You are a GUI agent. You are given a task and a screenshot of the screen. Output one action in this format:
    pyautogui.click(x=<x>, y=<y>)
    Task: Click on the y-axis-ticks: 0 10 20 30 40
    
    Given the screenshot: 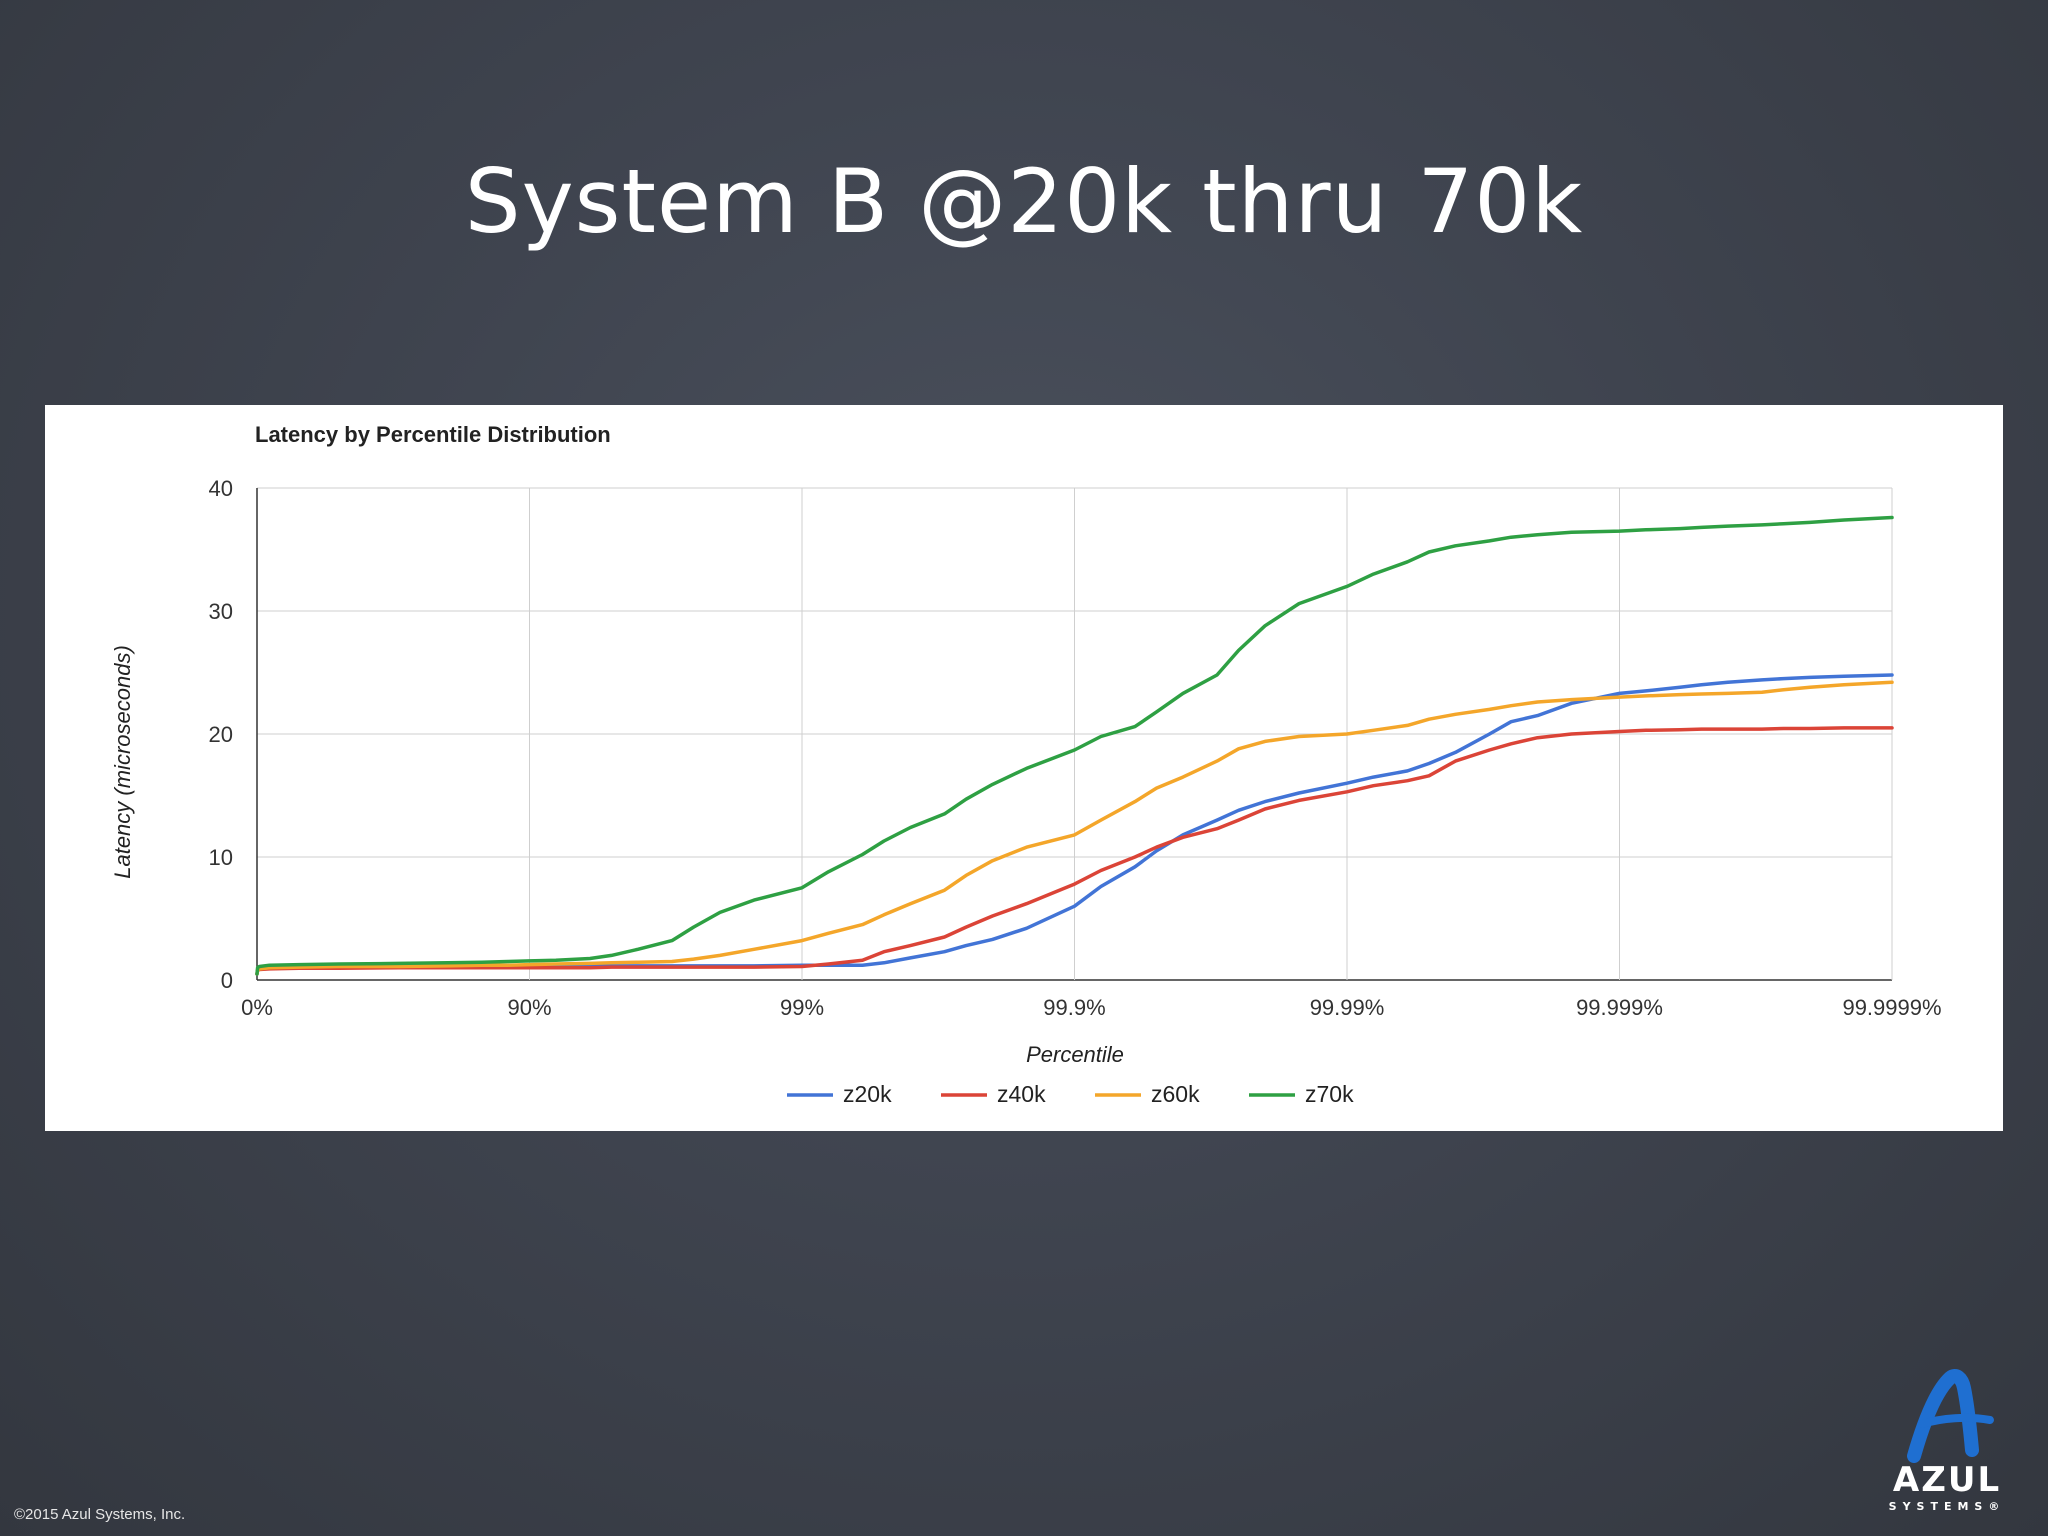 What is the action you would take?
    pyautogui.click(x=221, y=734)
    